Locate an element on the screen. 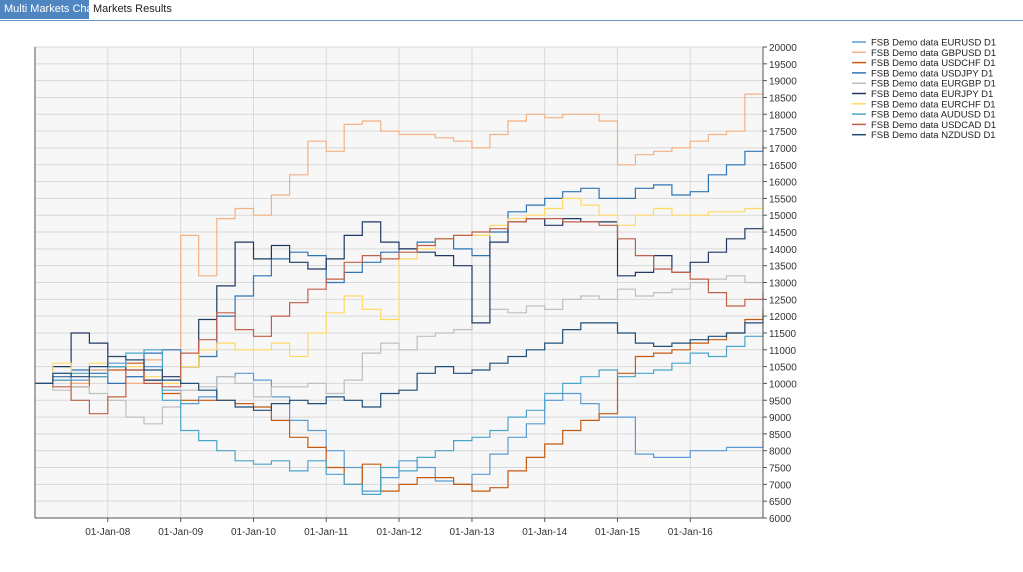 This screenshot has height=572, width=1023. x-tick-label: 01-Jan-14 is located at coordinates (544, 532).